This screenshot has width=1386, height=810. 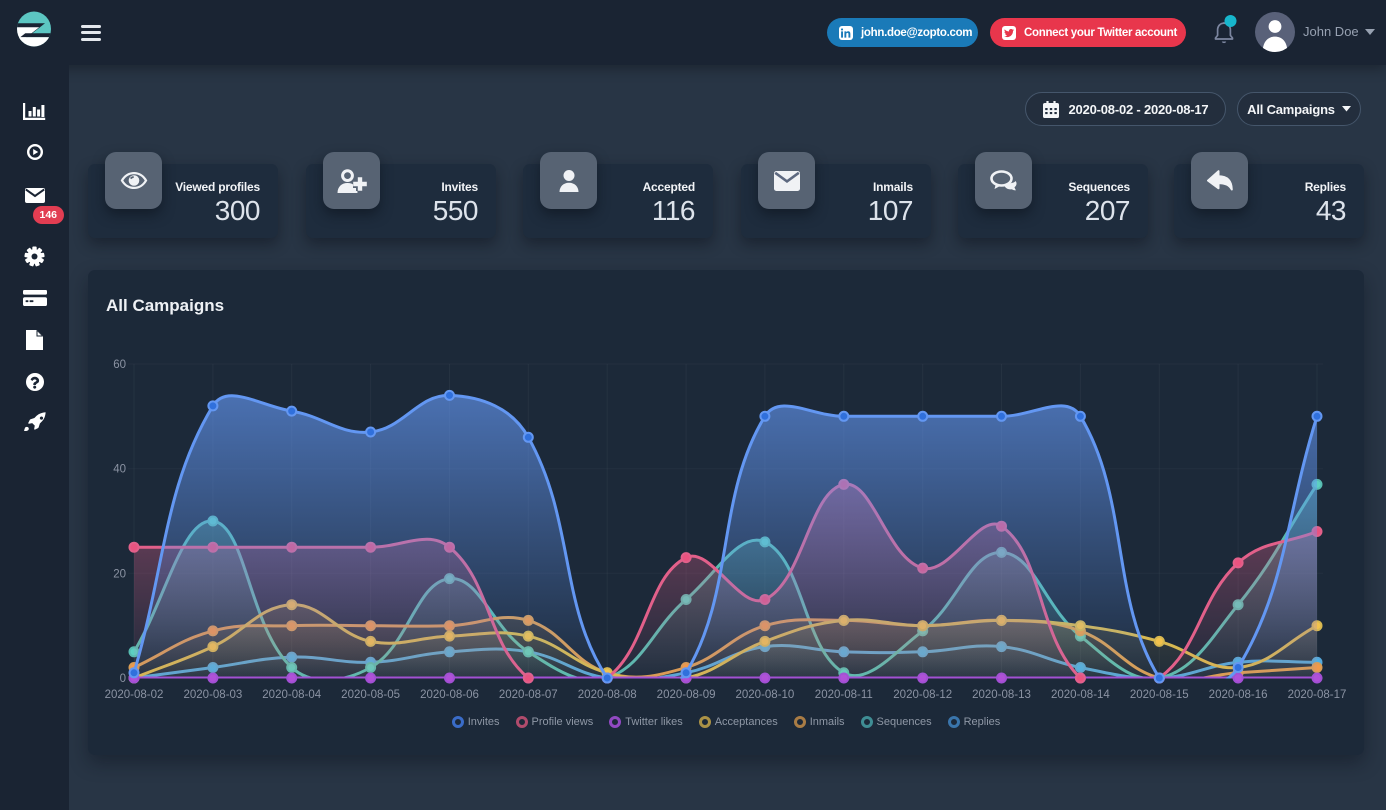 What do you see at coordinates (291, 695) in the screenshot?
I see `svg-text: 2020-08-04` at bounding box center [291, 695].